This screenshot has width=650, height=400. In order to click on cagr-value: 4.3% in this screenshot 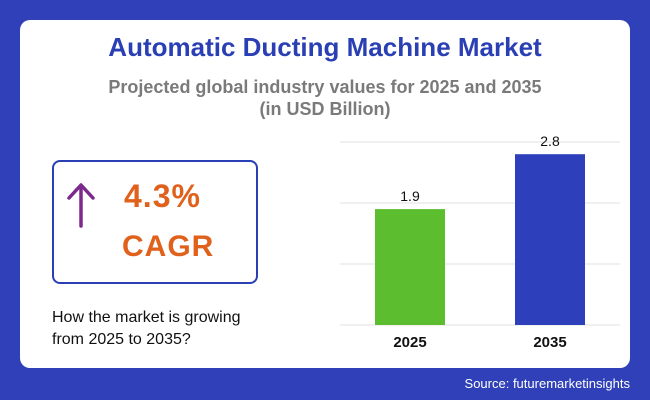, I will do `click(162, 196)`.